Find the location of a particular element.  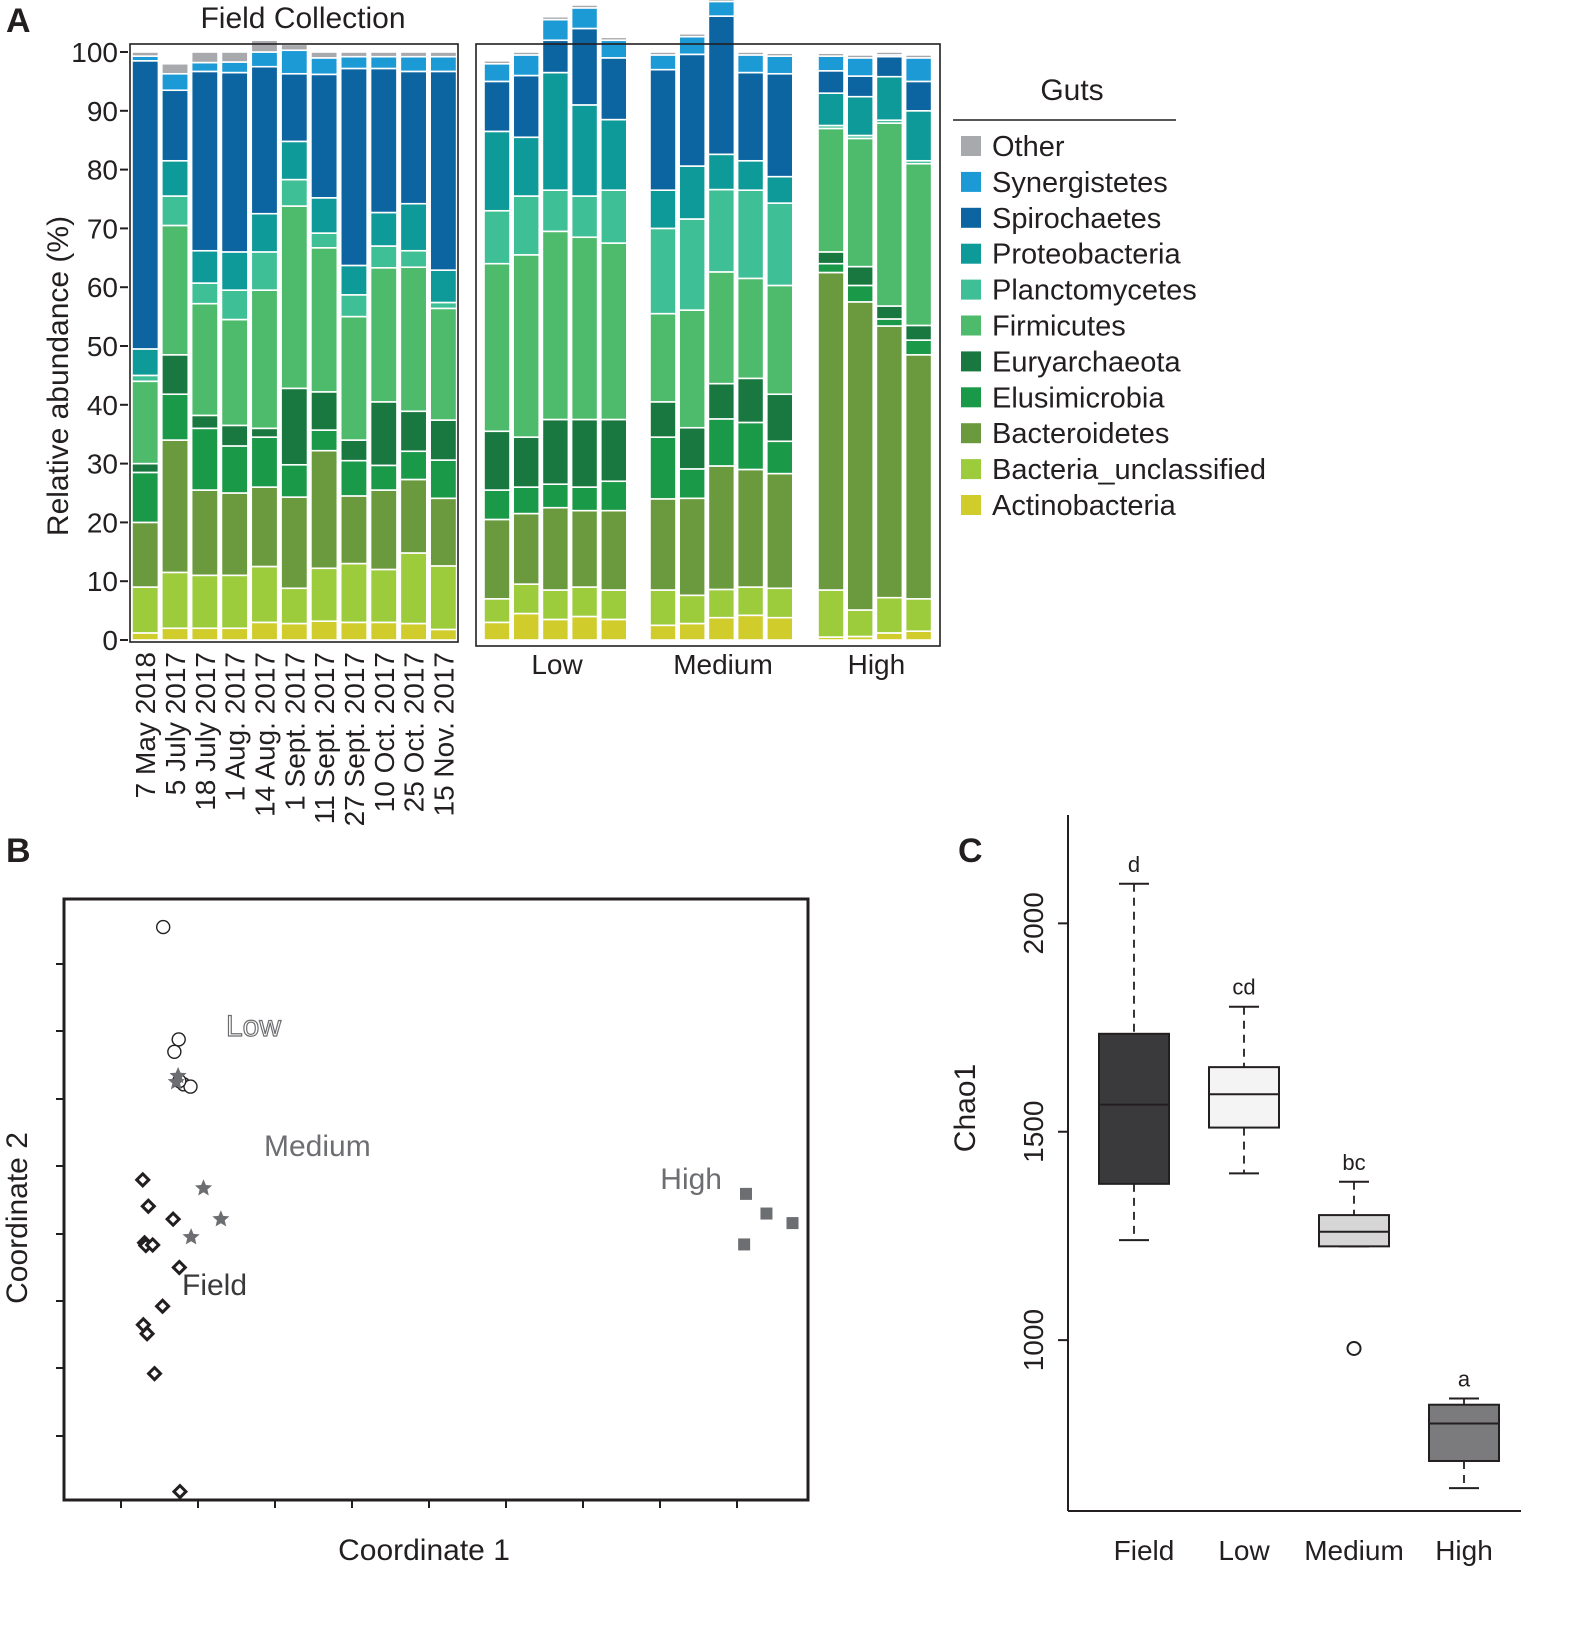

high-bar-1-other-segment is located at coordinates (831, 54).